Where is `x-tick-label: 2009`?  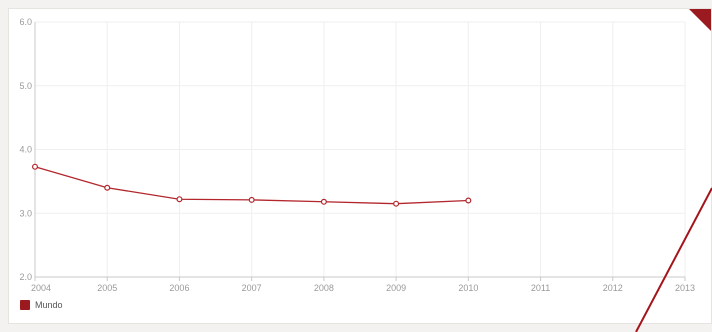 x-tick-label: 2009 is located at coordinates (396, 288).